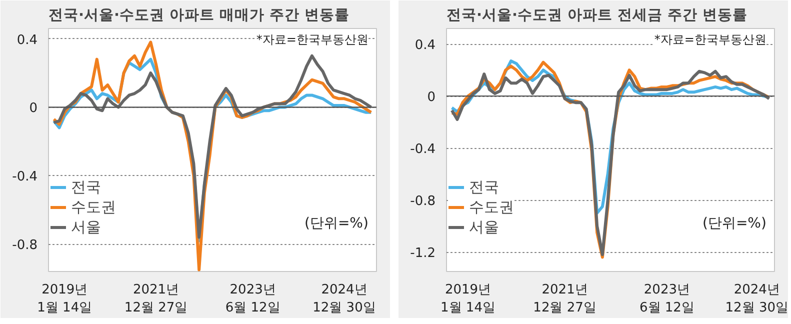 This screenshot has width=791, height=324. What do you see at coordinates (423, 254) in the screenshot?
I see `y-tick-label: -1.2` at bounding box center [423, 254].